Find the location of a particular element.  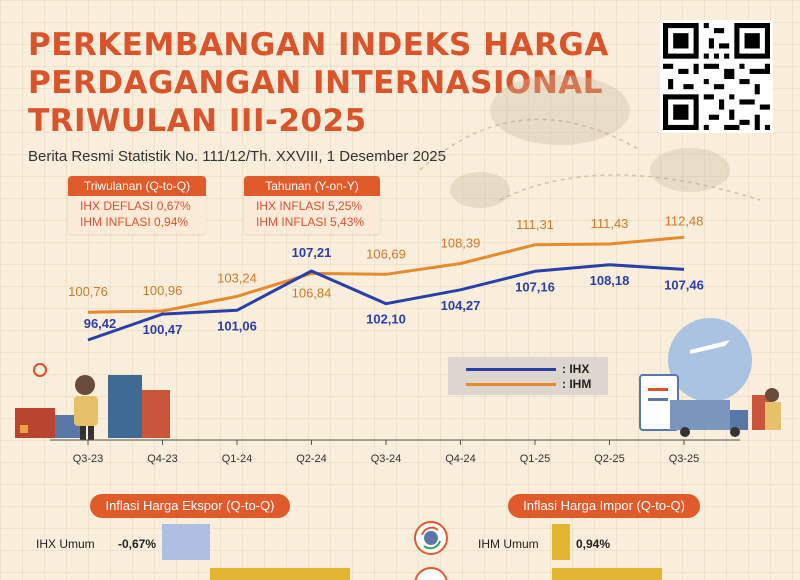

ihx-data-label: 100,47 is located at coordinates (163, 329).